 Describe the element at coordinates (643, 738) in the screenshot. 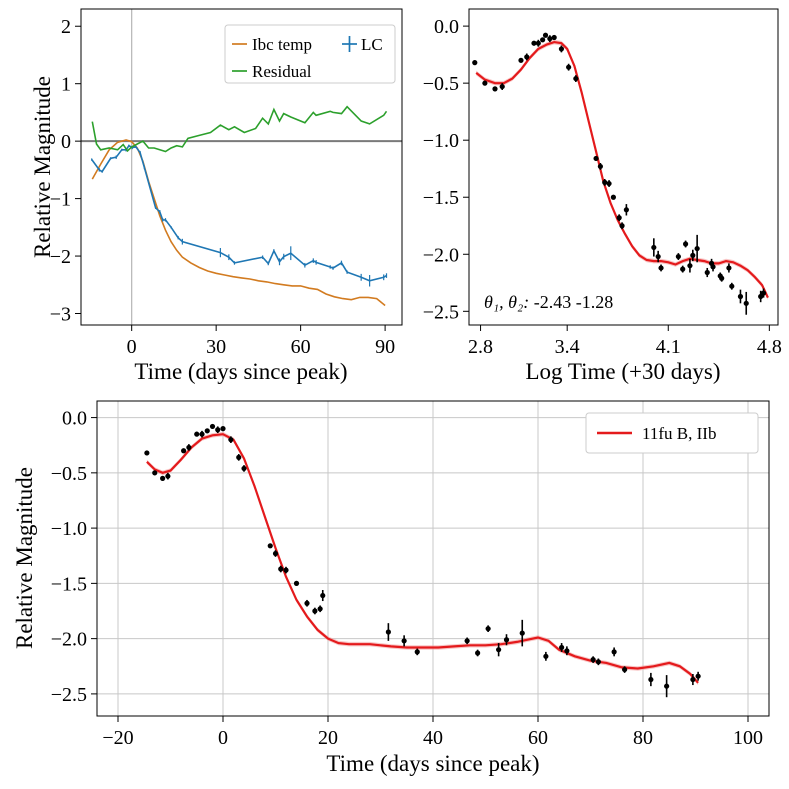

I see `b-xtick-label-5: 80` at that location.